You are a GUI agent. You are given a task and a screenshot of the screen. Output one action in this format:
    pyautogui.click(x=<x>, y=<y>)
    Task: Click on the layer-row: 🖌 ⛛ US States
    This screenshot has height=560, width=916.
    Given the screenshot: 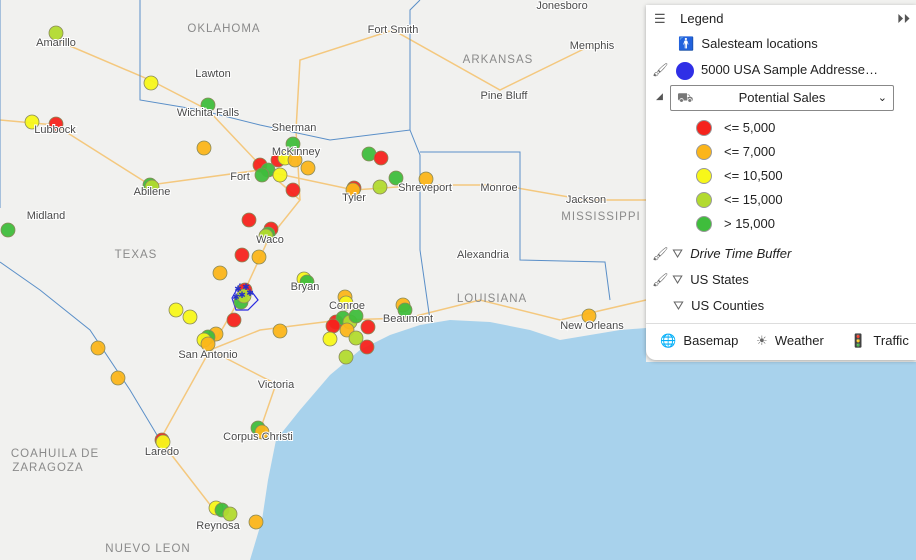 What is the action you would take?
    pyautogui.click(x=700, y=279)
    